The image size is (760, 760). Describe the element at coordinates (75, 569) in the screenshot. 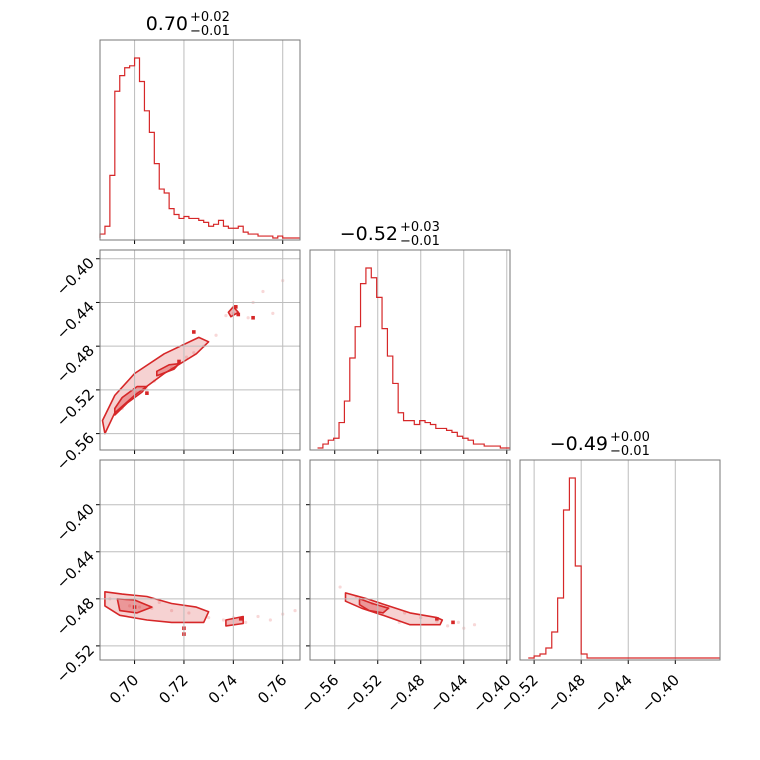

I see `p20-y-tick-label: −0.44` at that location.